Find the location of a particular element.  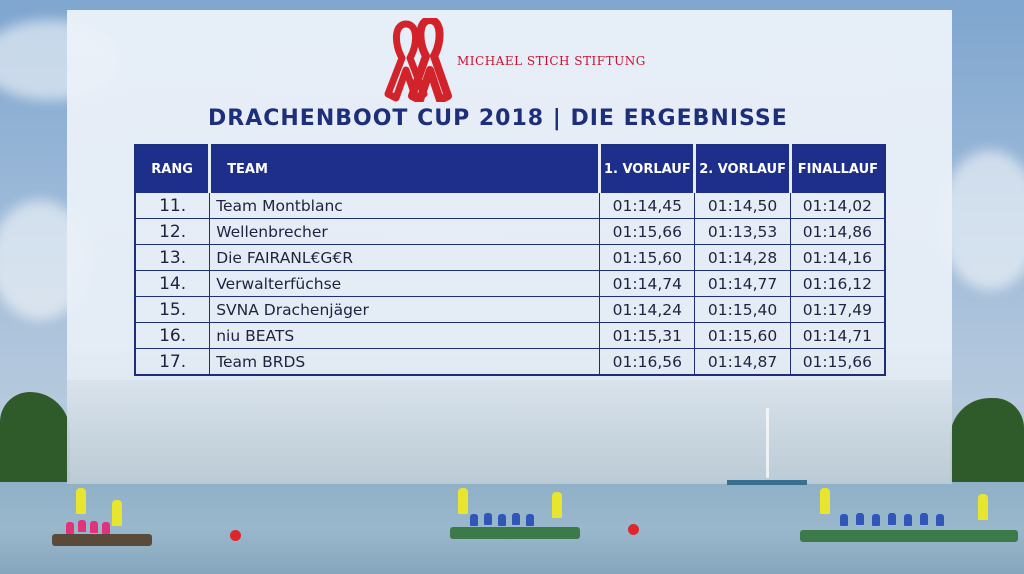

finallauf-cell: 01:16,12 is located at coordinates (837, 283).